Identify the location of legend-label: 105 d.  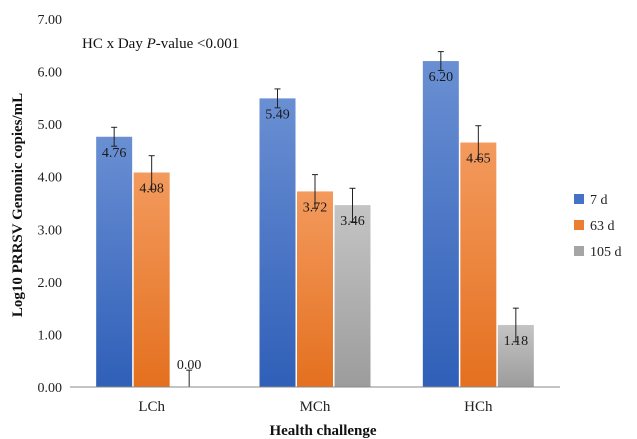
(606, 252).